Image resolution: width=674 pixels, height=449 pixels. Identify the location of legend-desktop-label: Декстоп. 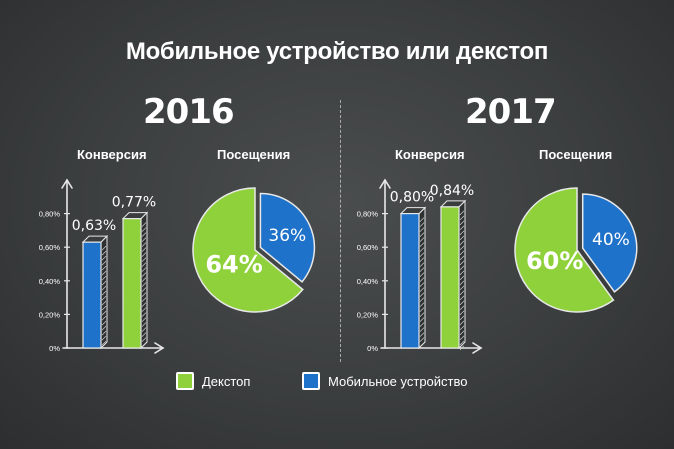
(226, 381).